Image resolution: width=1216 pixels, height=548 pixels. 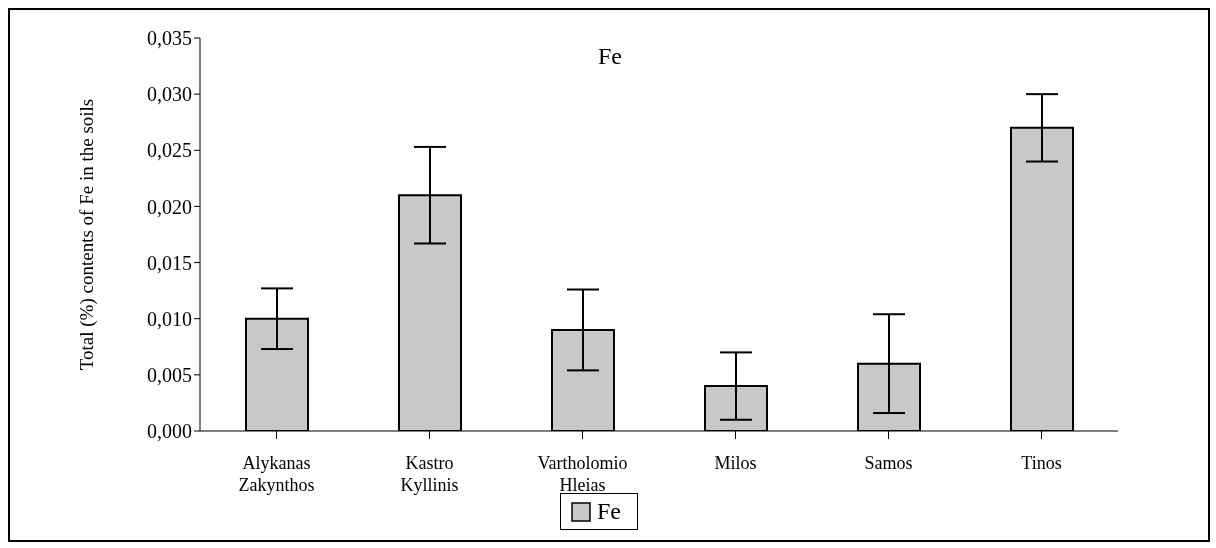 What do you see at coordinates (735, 463) in the screenshot?
I see `x-tick-label: Milos` at bounding box center [735, 463].